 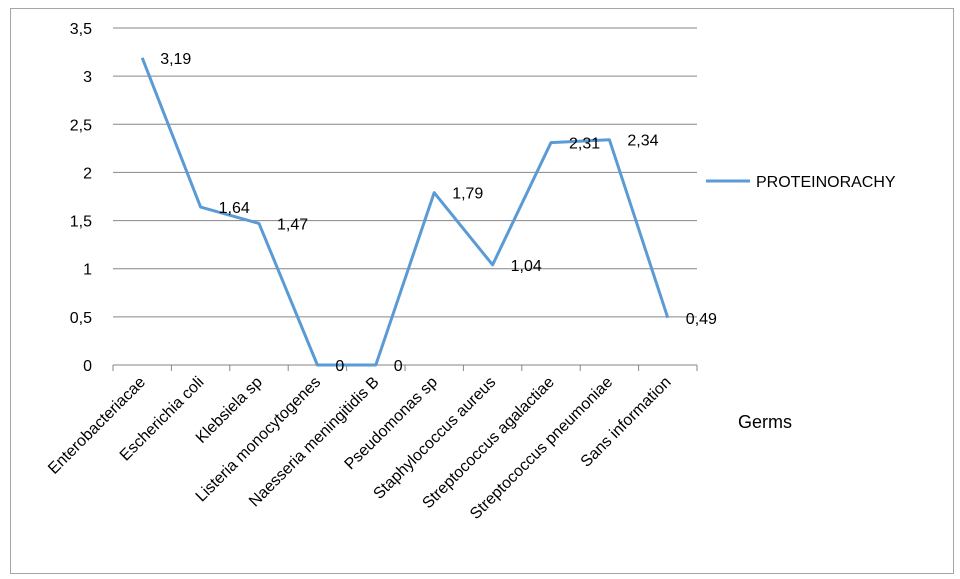 What do you see at coordinates (405, 367) in the screenshot?
I see `x-axis` at bounding box center [405, 367].